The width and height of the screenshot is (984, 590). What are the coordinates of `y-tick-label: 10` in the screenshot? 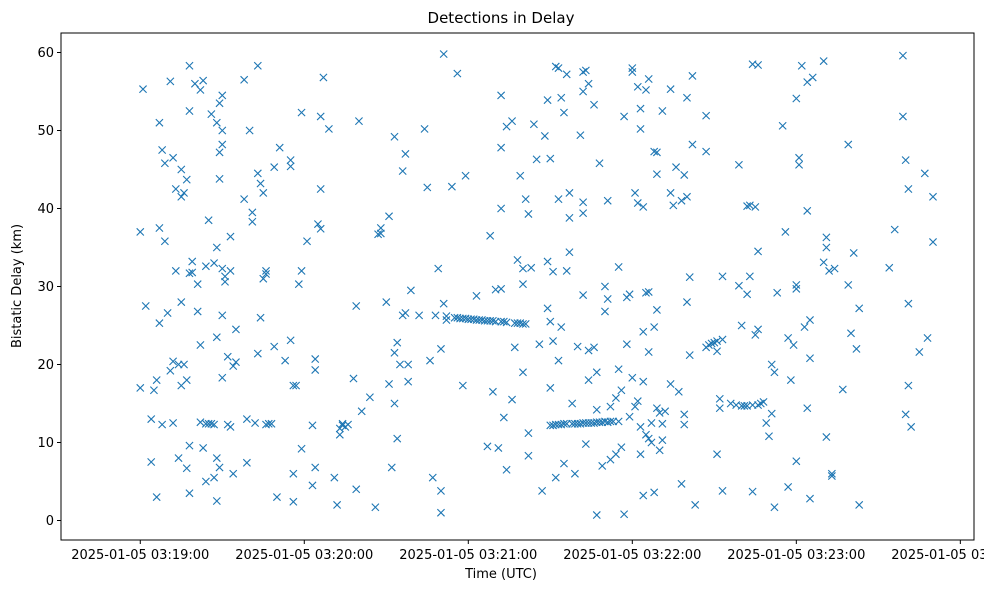 It's located at (45, 443).